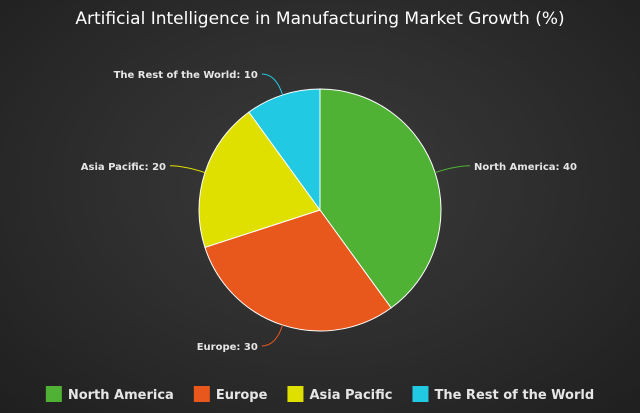  What do you see at coordinates (514, 395) in the screenshot?
I see `legend-label: The Rest of the World` at bounding box center [514, 395].